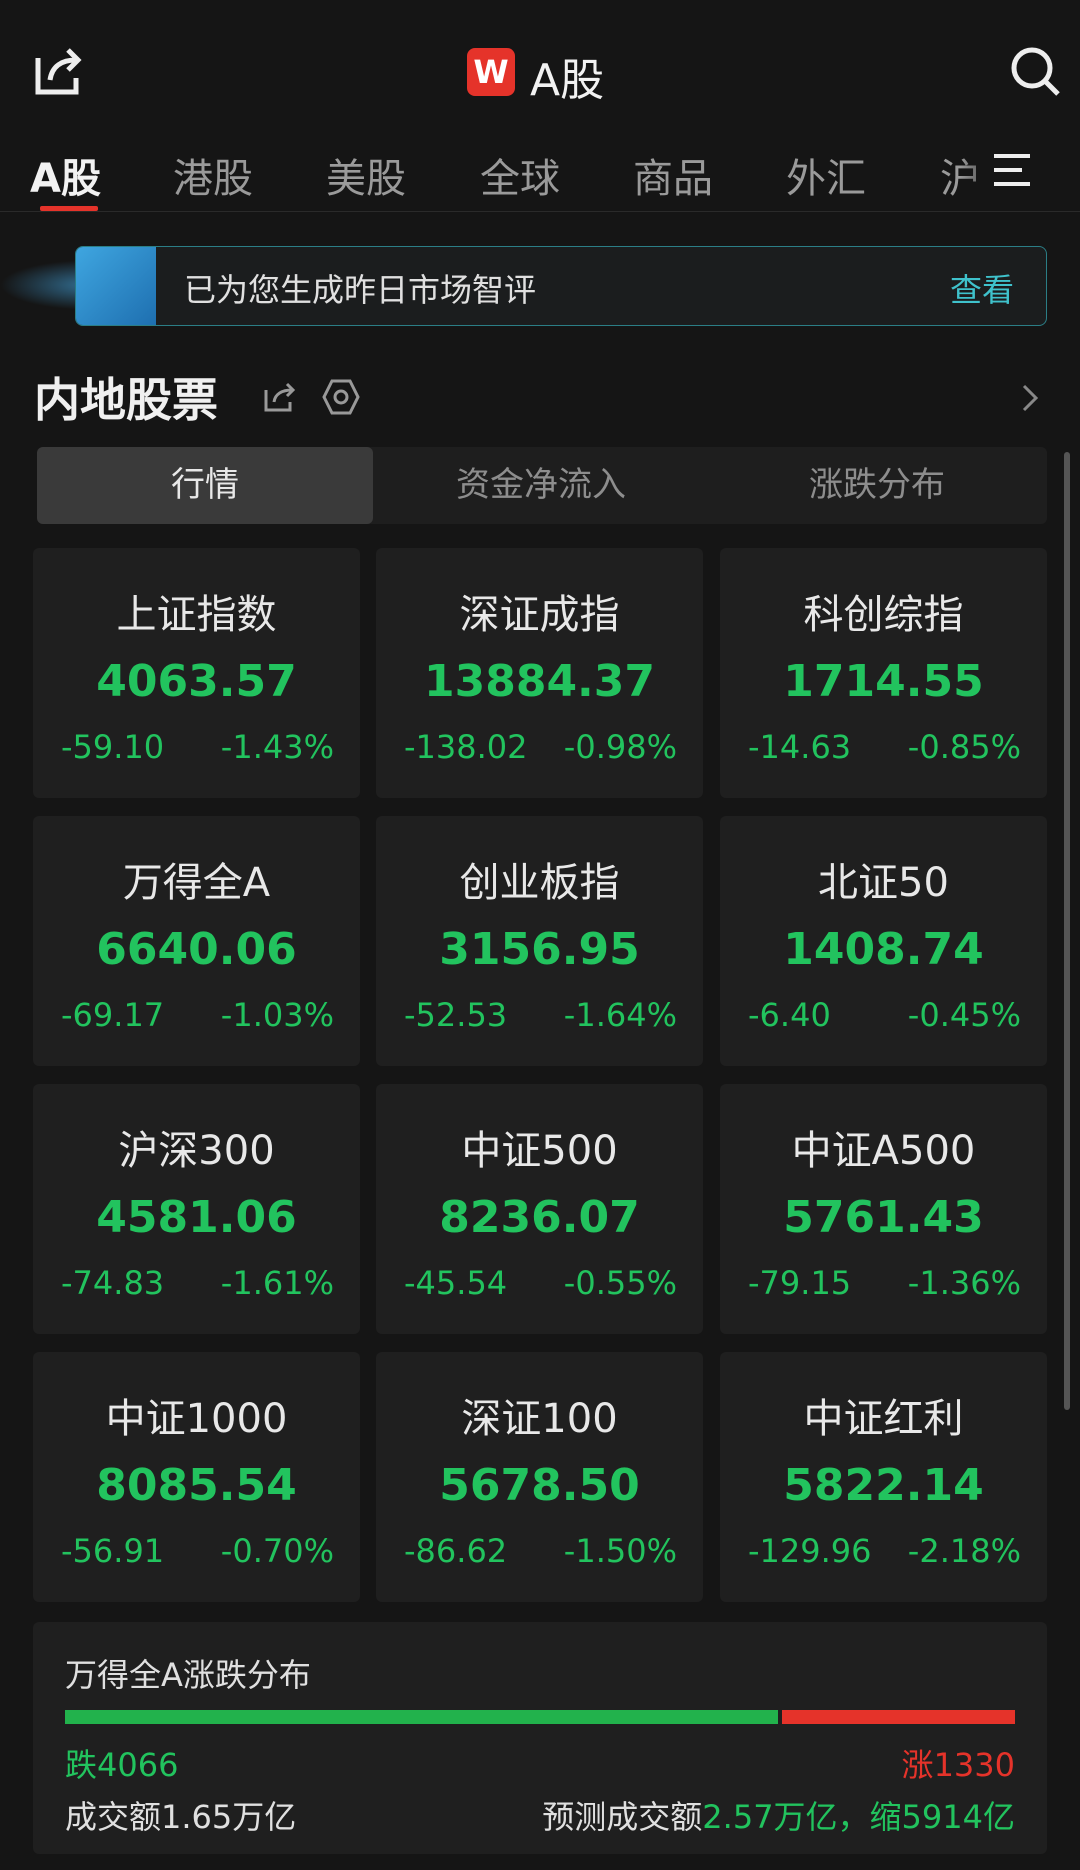 This screenshot has height=1870, width=1080. I want to click on index-card: 深证成指 13884.37 -138.02 -0.98%, so click(539, 673).